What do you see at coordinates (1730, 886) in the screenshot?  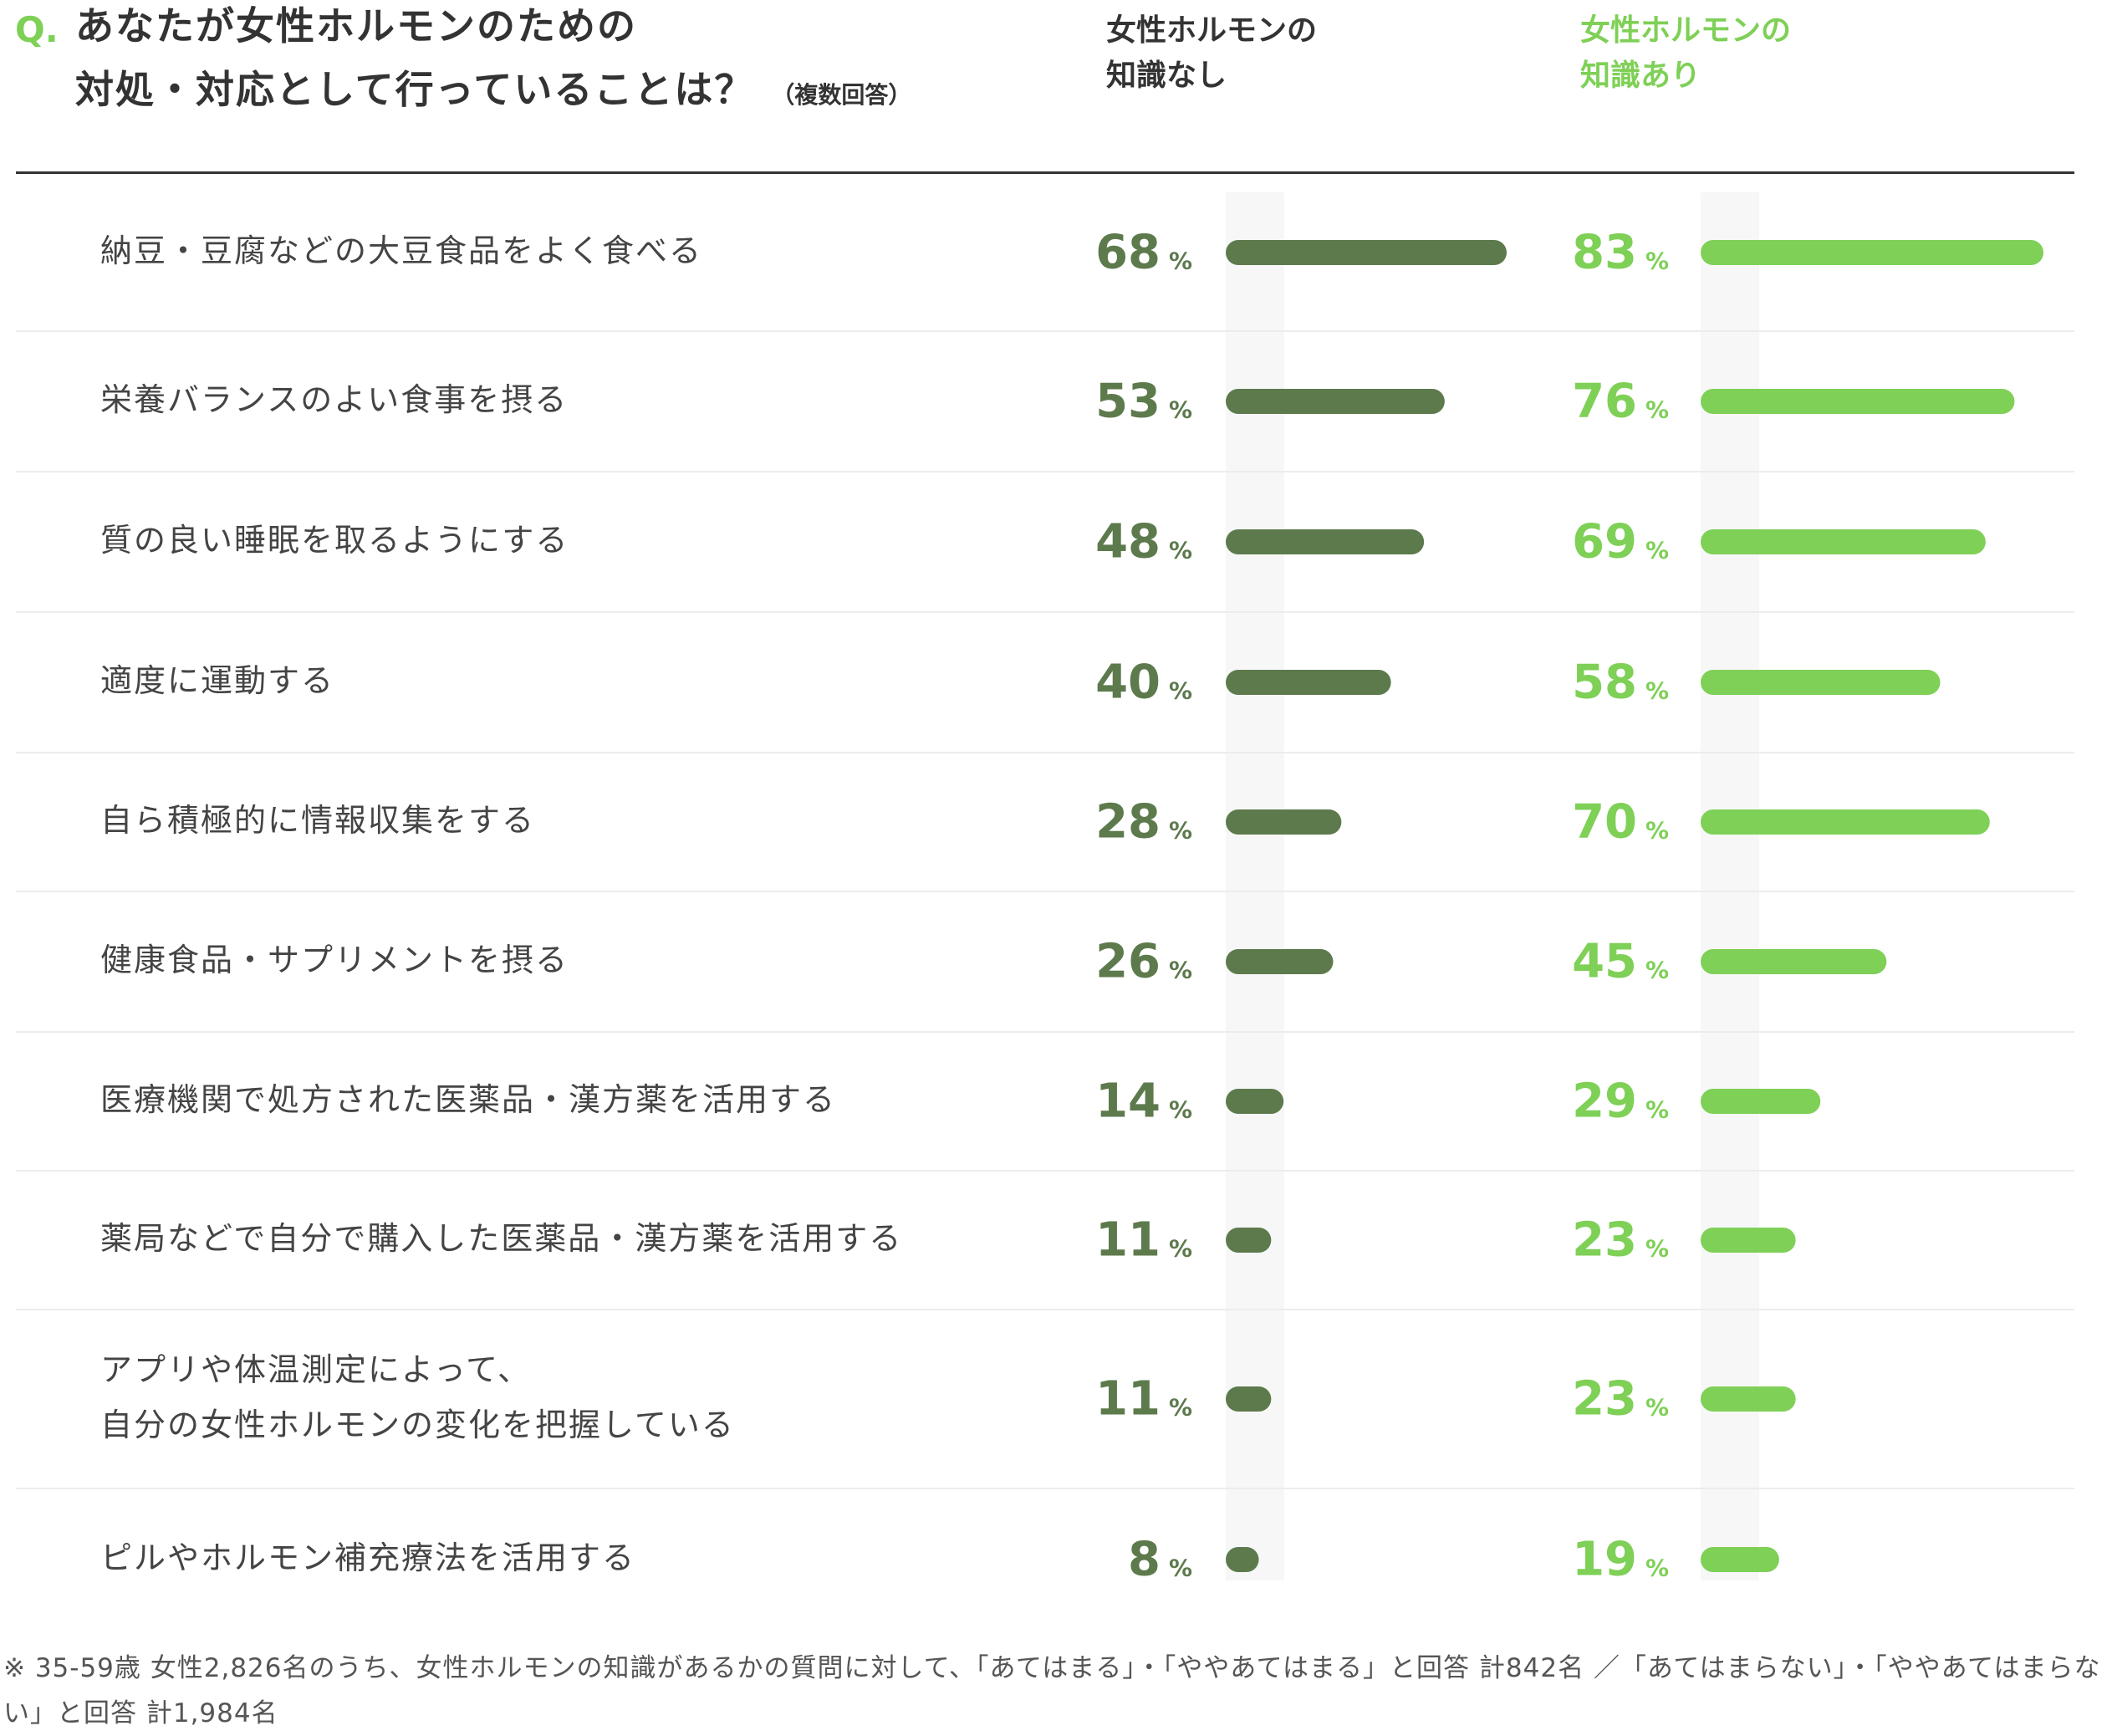 I see `track-column-has-knowledge` at bounding box center [1730, 886].